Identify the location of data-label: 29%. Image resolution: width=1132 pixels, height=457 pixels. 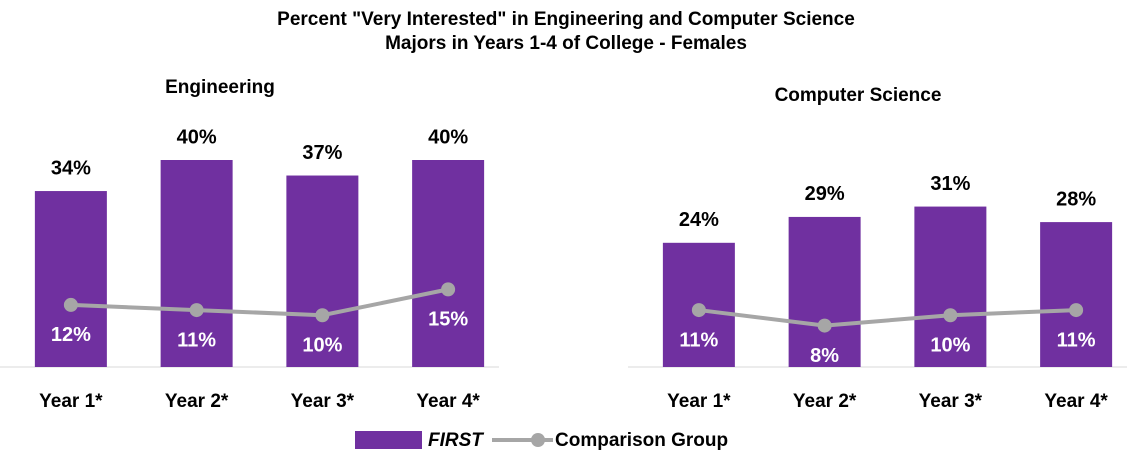
(825, 194).